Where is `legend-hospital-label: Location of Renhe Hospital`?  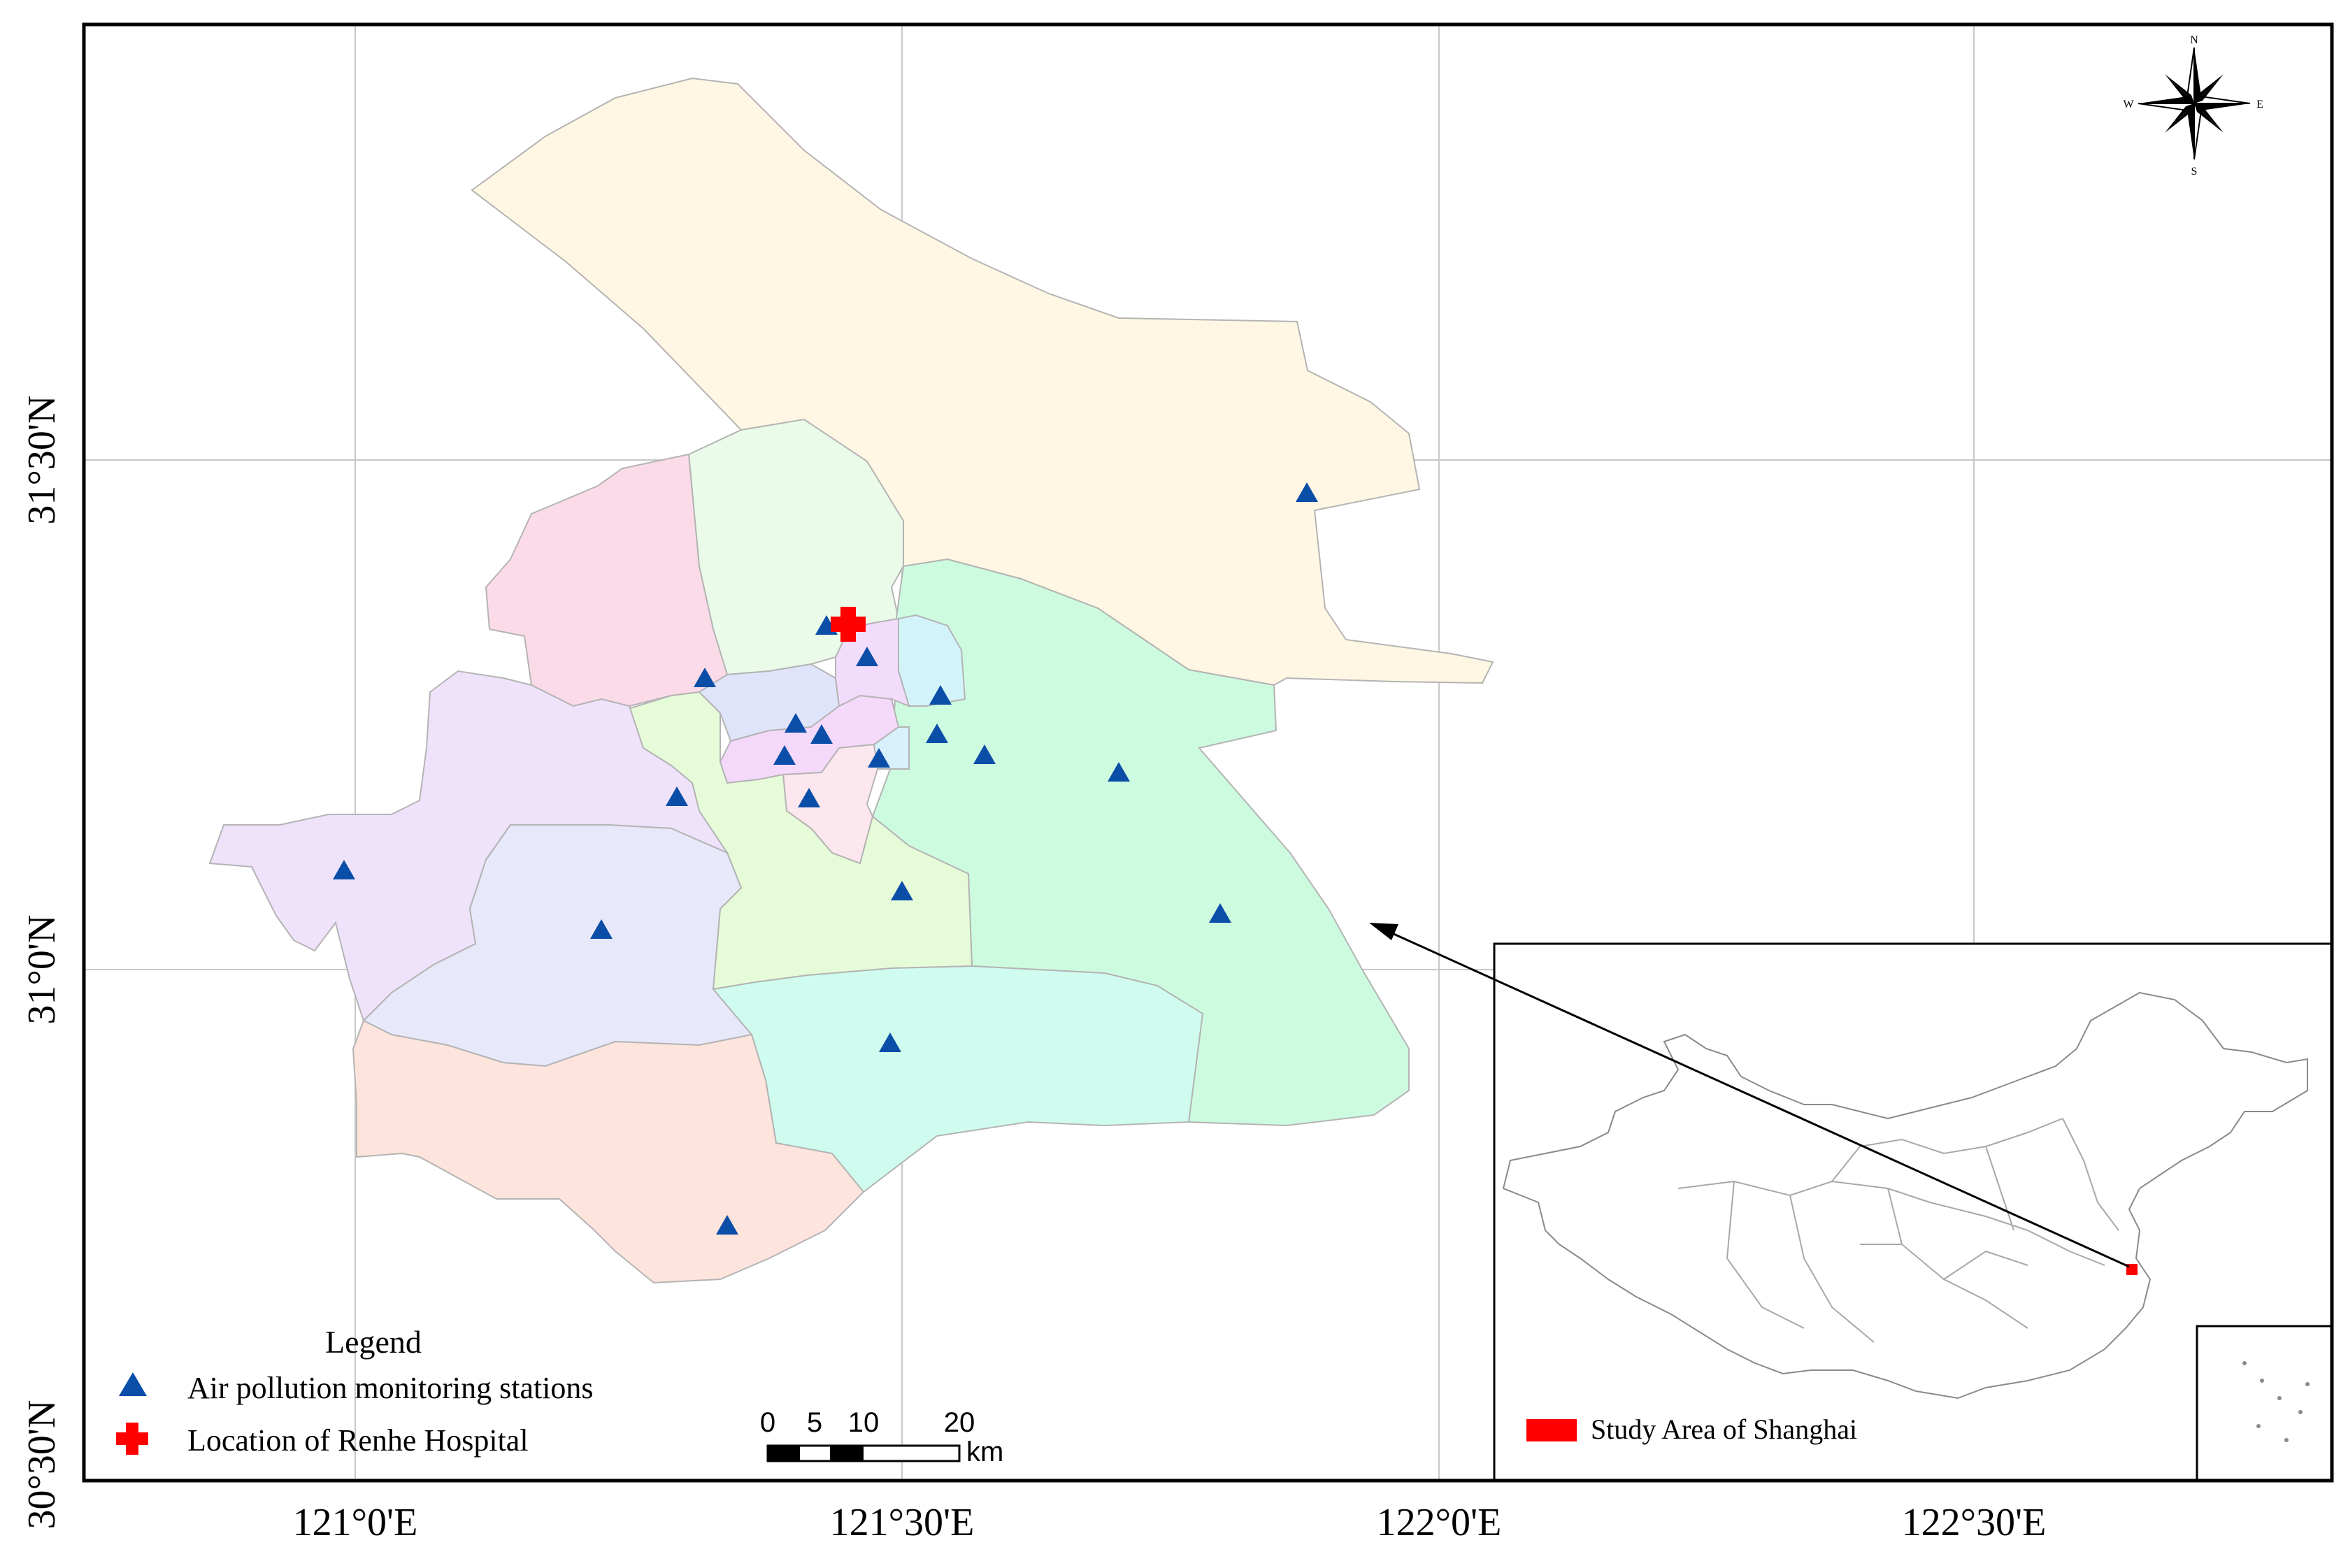 legend-hospital-label: Location of Renhe Hospital is located at coordinates (358, 1440).